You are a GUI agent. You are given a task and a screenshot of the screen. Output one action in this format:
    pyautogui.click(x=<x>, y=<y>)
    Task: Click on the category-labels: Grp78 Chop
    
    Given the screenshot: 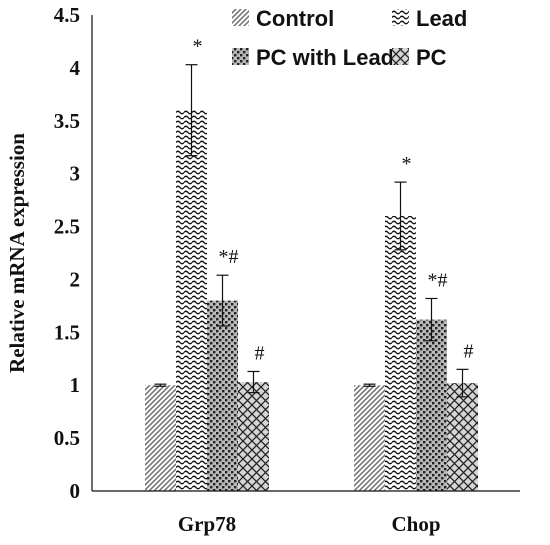 What is the action you would take?
    pyautogui.click(x=306, y=513)
    